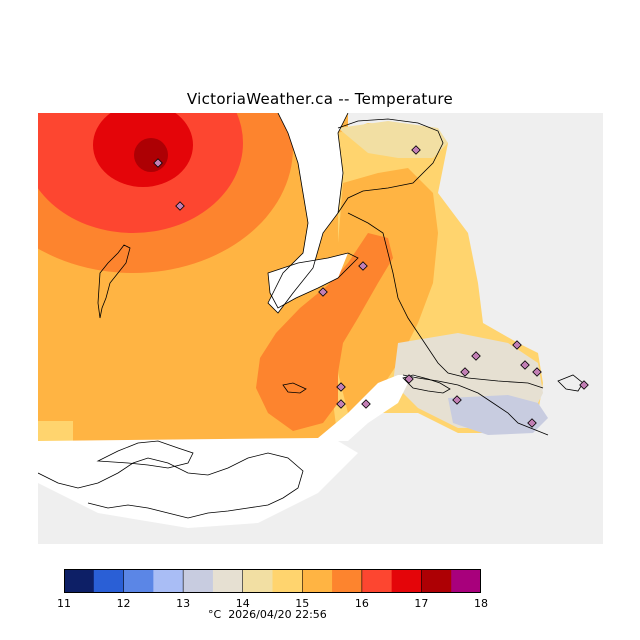  What do you see at coordinates (421, 603) in the screenshot?
I see `legend-tick-label: 17` at bounding box center [421, 603].